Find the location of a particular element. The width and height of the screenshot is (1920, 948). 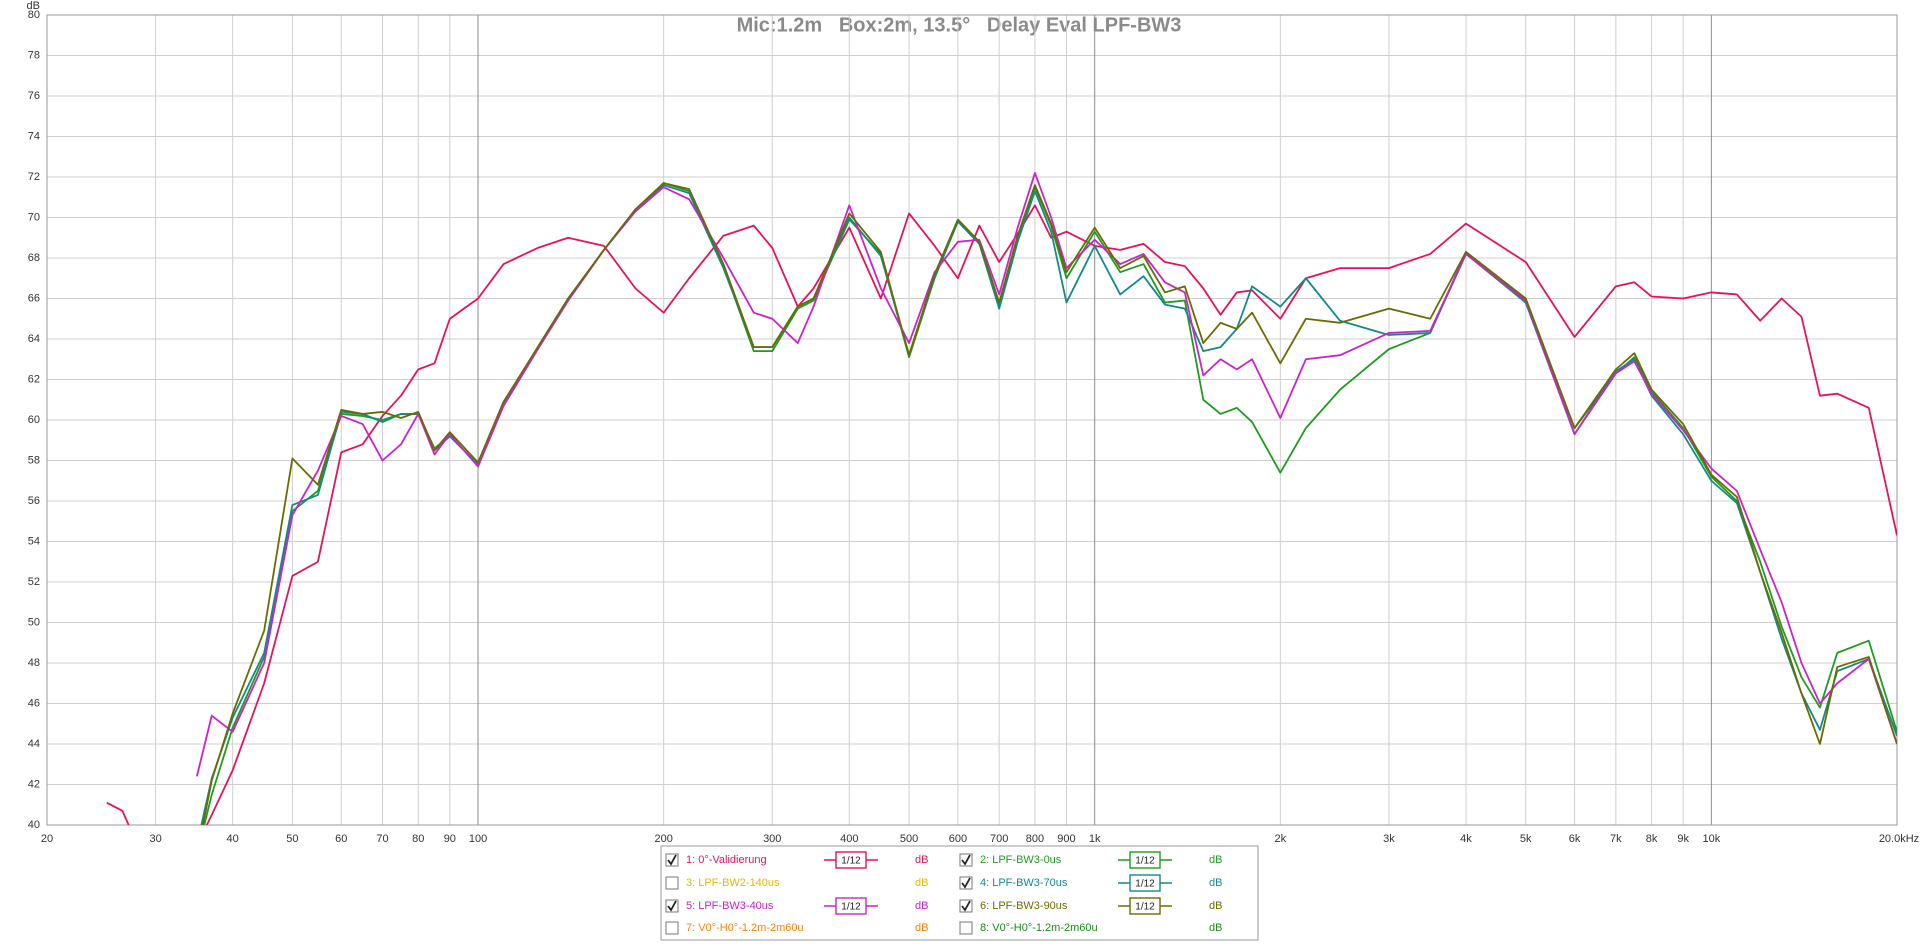

y-tick-label: 62 is located at coordinates (34, 379).